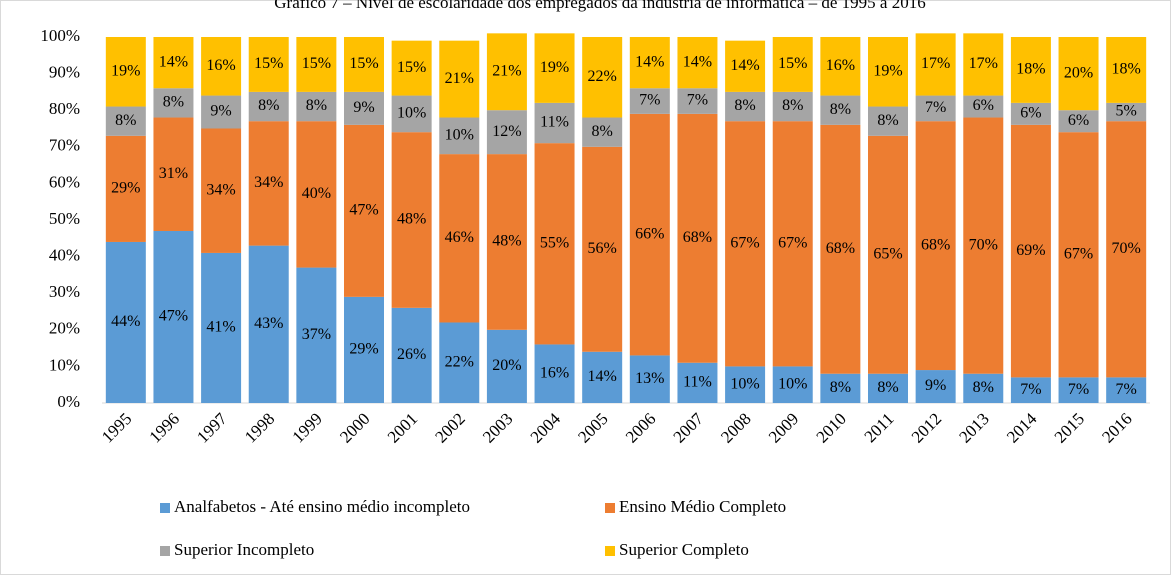 The height and width of the screenshot is (575, 1171). I want to click on data-label: 44%, so click(125, 321).